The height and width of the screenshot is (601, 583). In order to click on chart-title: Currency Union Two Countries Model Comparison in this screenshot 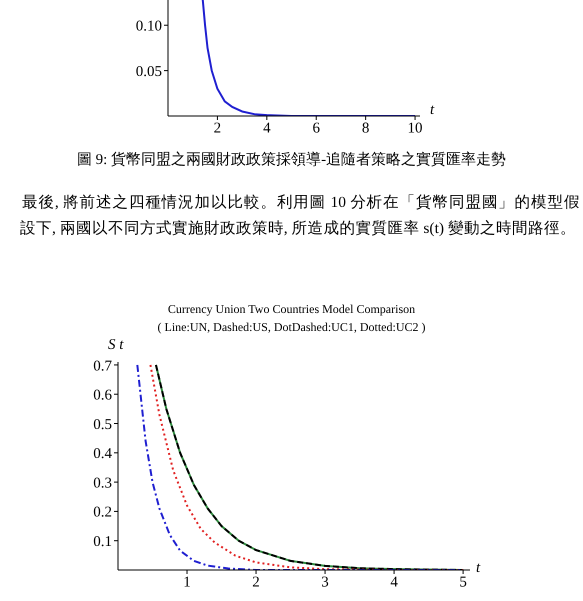, I will do `click(291, 309)`.